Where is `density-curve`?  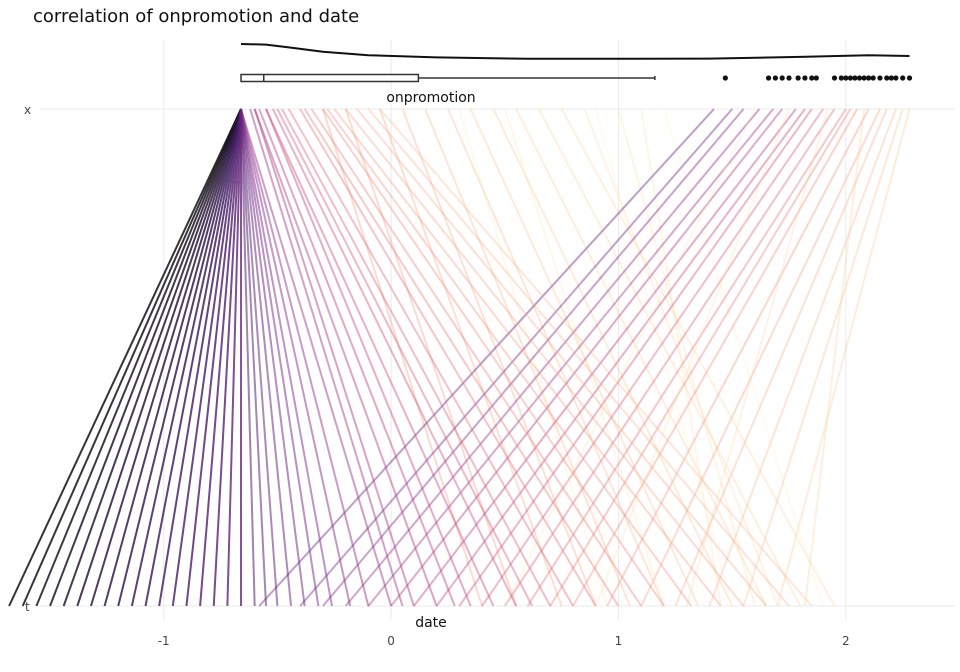 density-curve is located at coordinates (575, 51).